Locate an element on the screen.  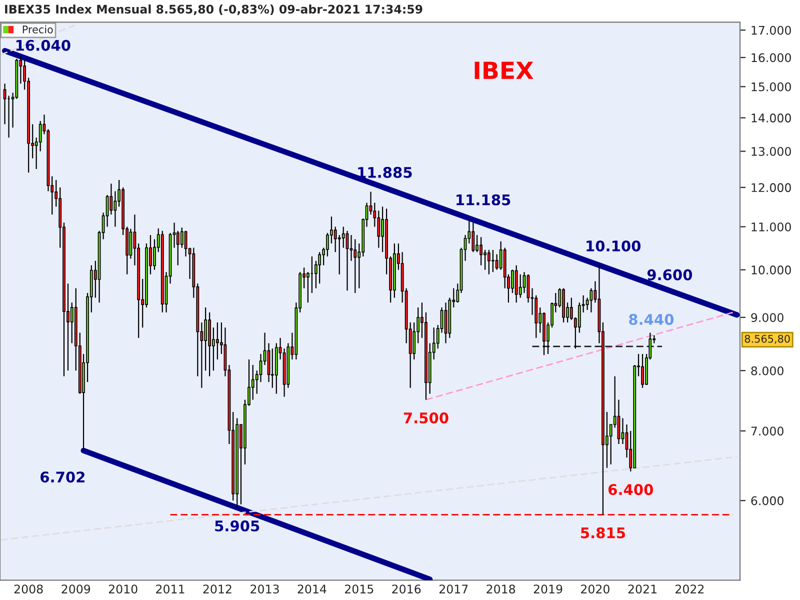
annotation: 5.815 is located at coordinates (603, 532).